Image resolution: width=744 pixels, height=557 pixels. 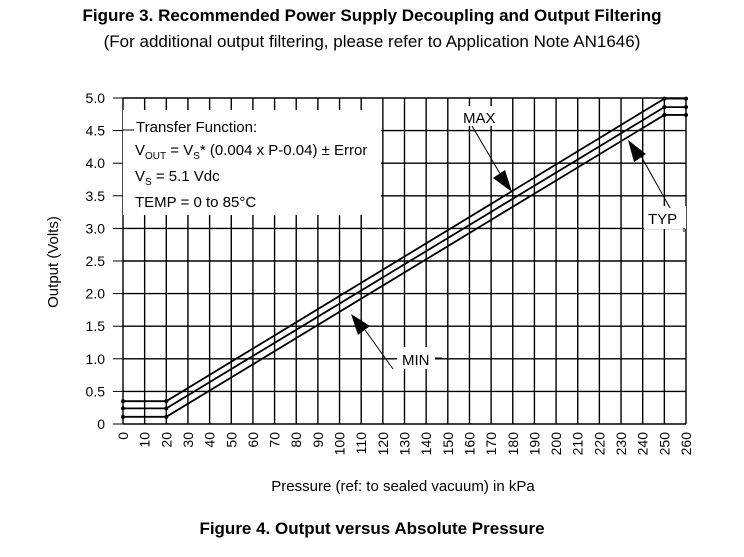 I want to click on x-tick-label: 60, so click(x=253, y=440).